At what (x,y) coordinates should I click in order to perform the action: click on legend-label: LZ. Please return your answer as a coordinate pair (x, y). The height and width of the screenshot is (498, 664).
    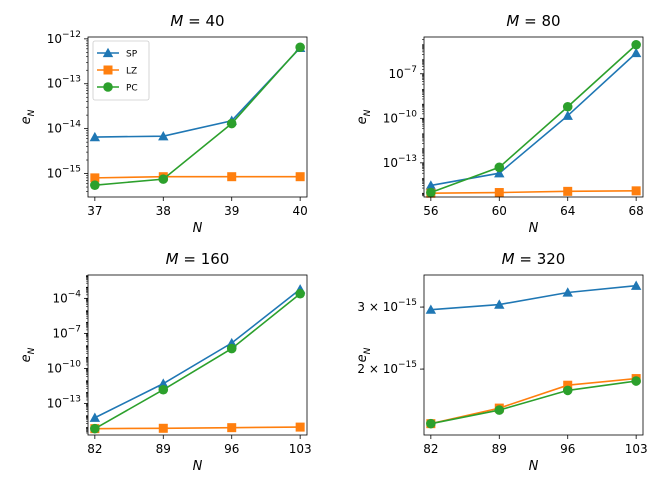
    Looking at the image, I should click on (131, 72).